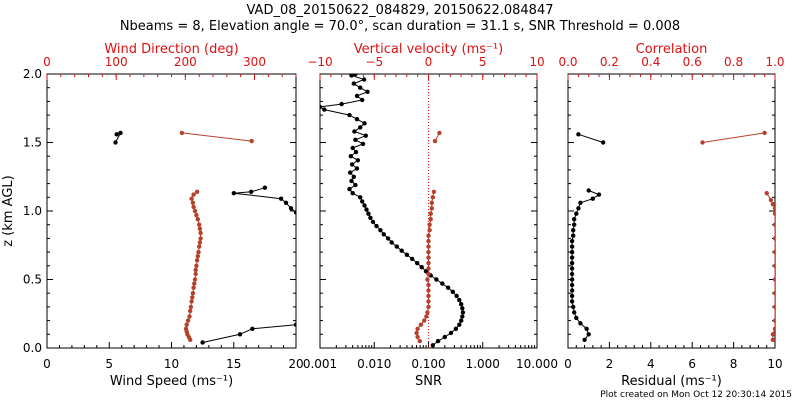  I want to click on y-tick-label: 1.0, so click(32, 211).